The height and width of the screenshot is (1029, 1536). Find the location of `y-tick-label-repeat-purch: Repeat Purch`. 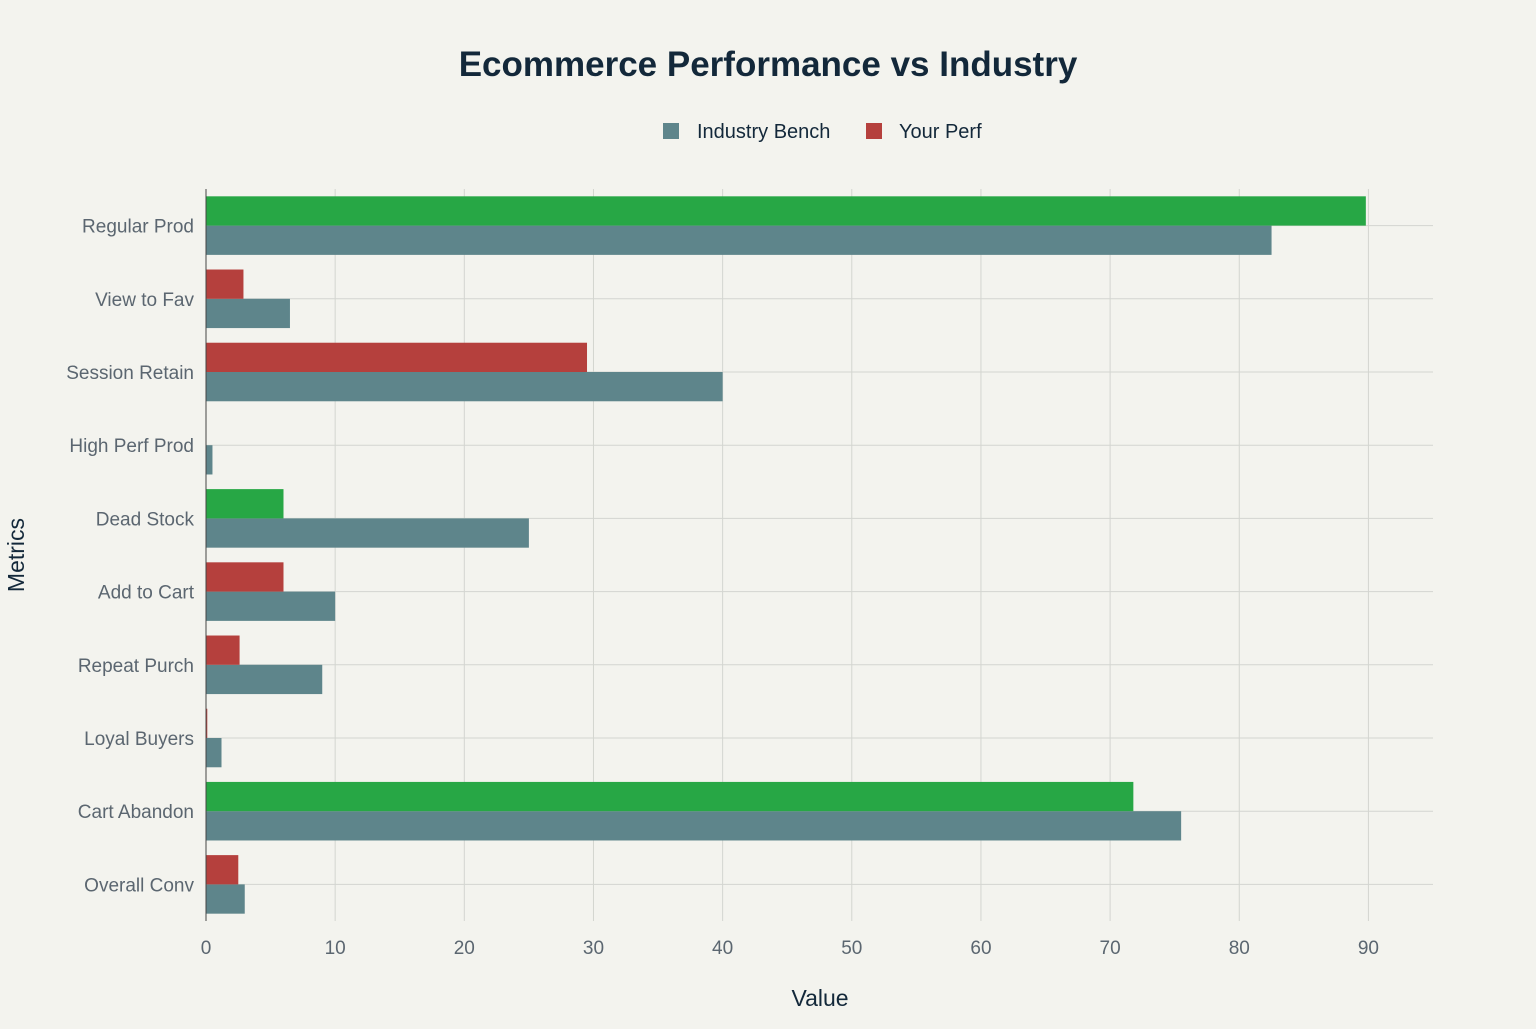

y-tick-label-repeat-purch: Repeat Purch is located at coordinates (136, 666).